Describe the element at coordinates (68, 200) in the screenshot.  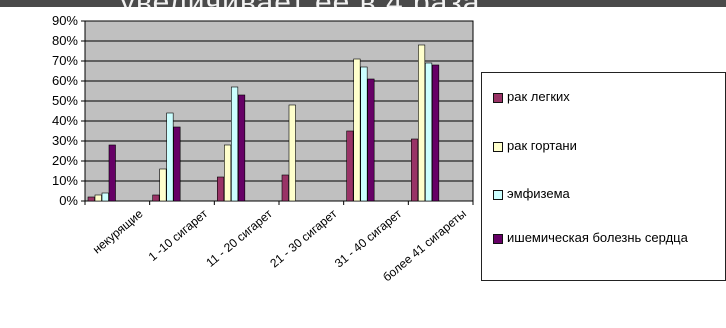
I see `y-tick-label: 0%` at that location.